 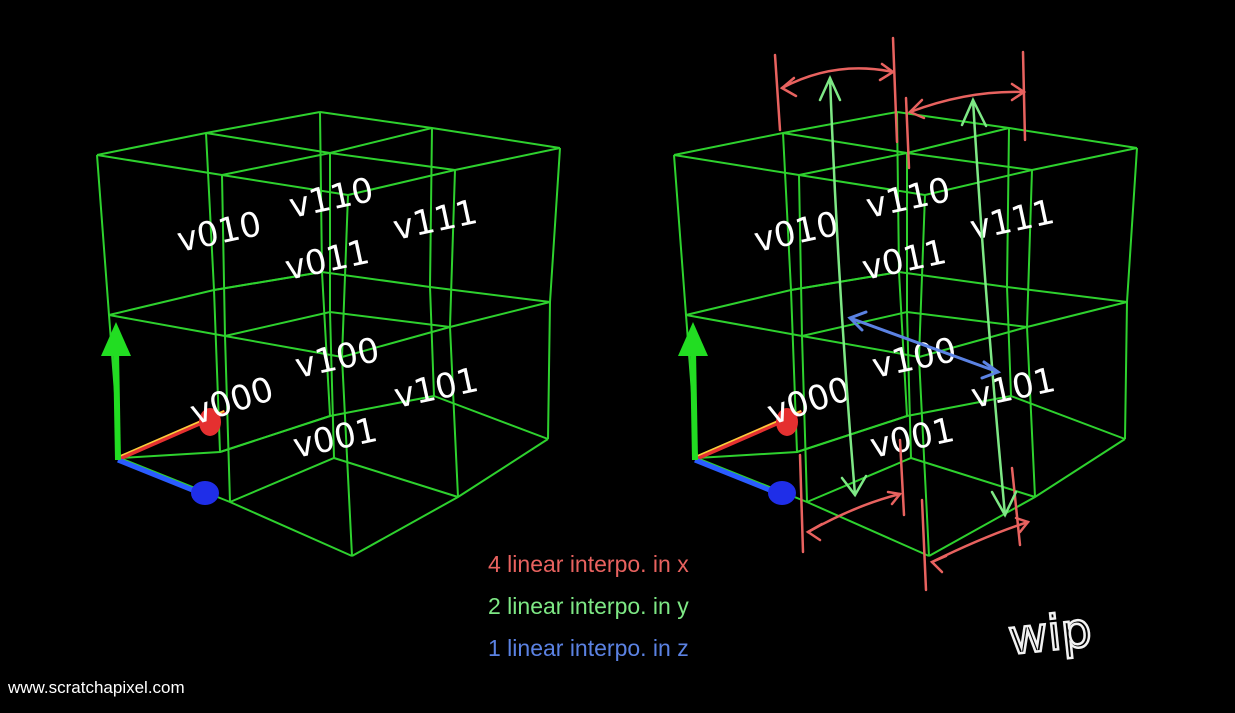 I want to click on left-label-v110: v110, so click(x=331, y=198).